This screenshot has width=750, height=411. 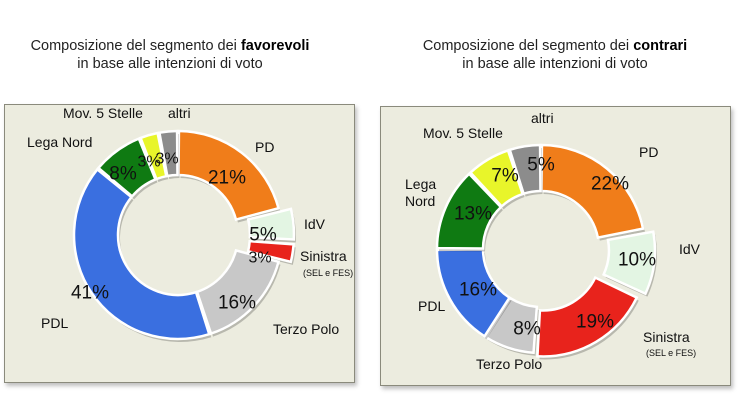 What do you see at coordinates (478, 290) in the screenshot?
I see `data-label-pdl: 16%` at bounding box center [478, 290].